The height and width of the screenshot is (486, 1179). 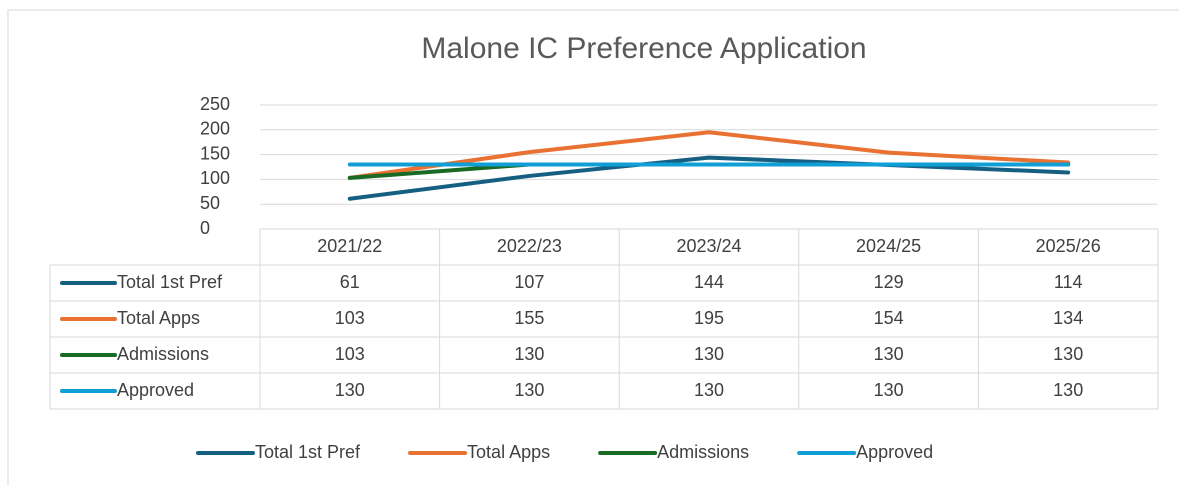 I want to click on x-tick-label: 2025/26, so click(x=1068, y=246).